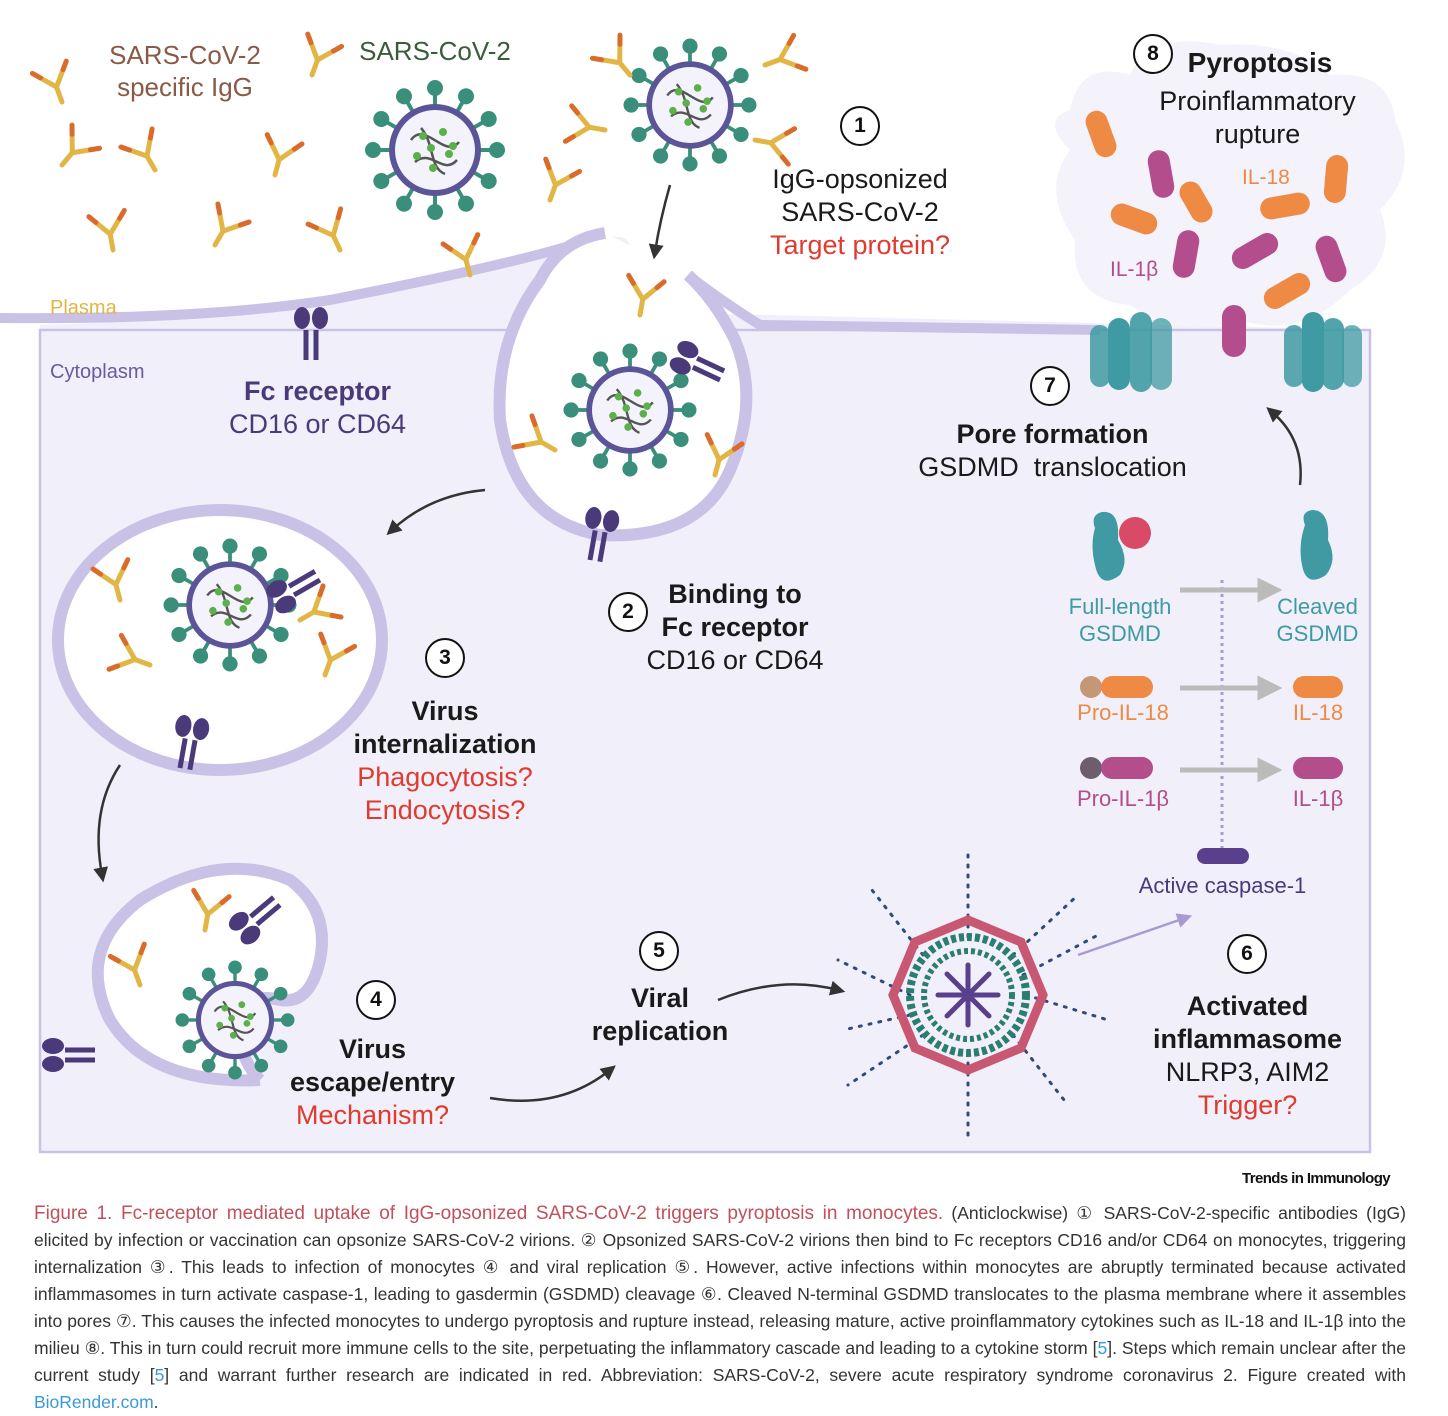  Describe the element at coordinates (372, 1114) in the screenshot. I see `step4-question: Mechanism?` at that location.